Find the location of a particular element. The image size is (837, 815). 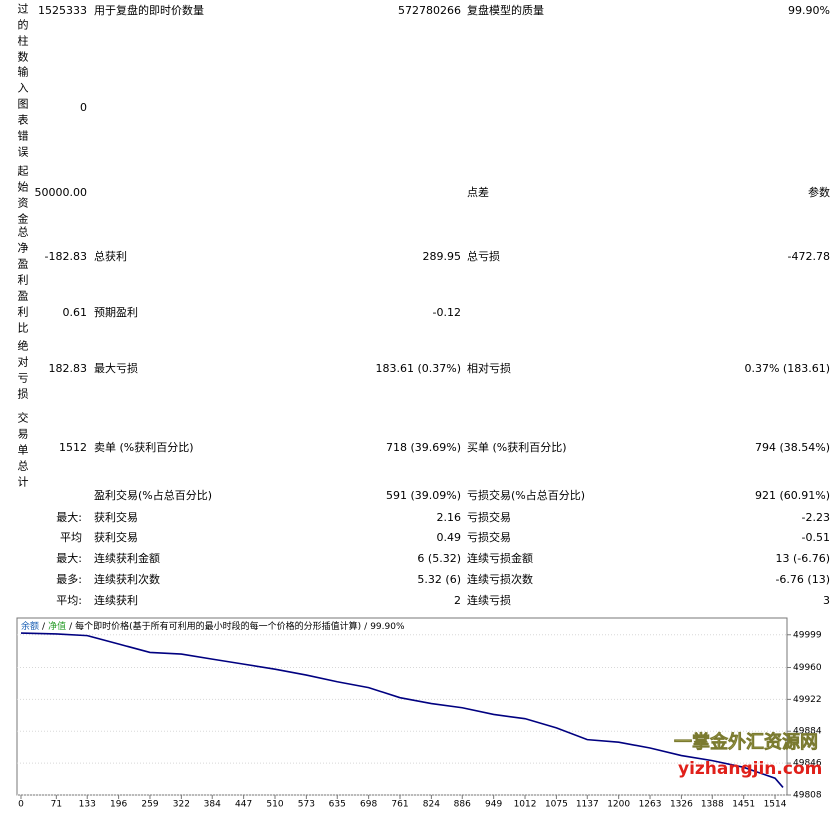

x-tick-label: 635 is located at coordinates (337, 805).